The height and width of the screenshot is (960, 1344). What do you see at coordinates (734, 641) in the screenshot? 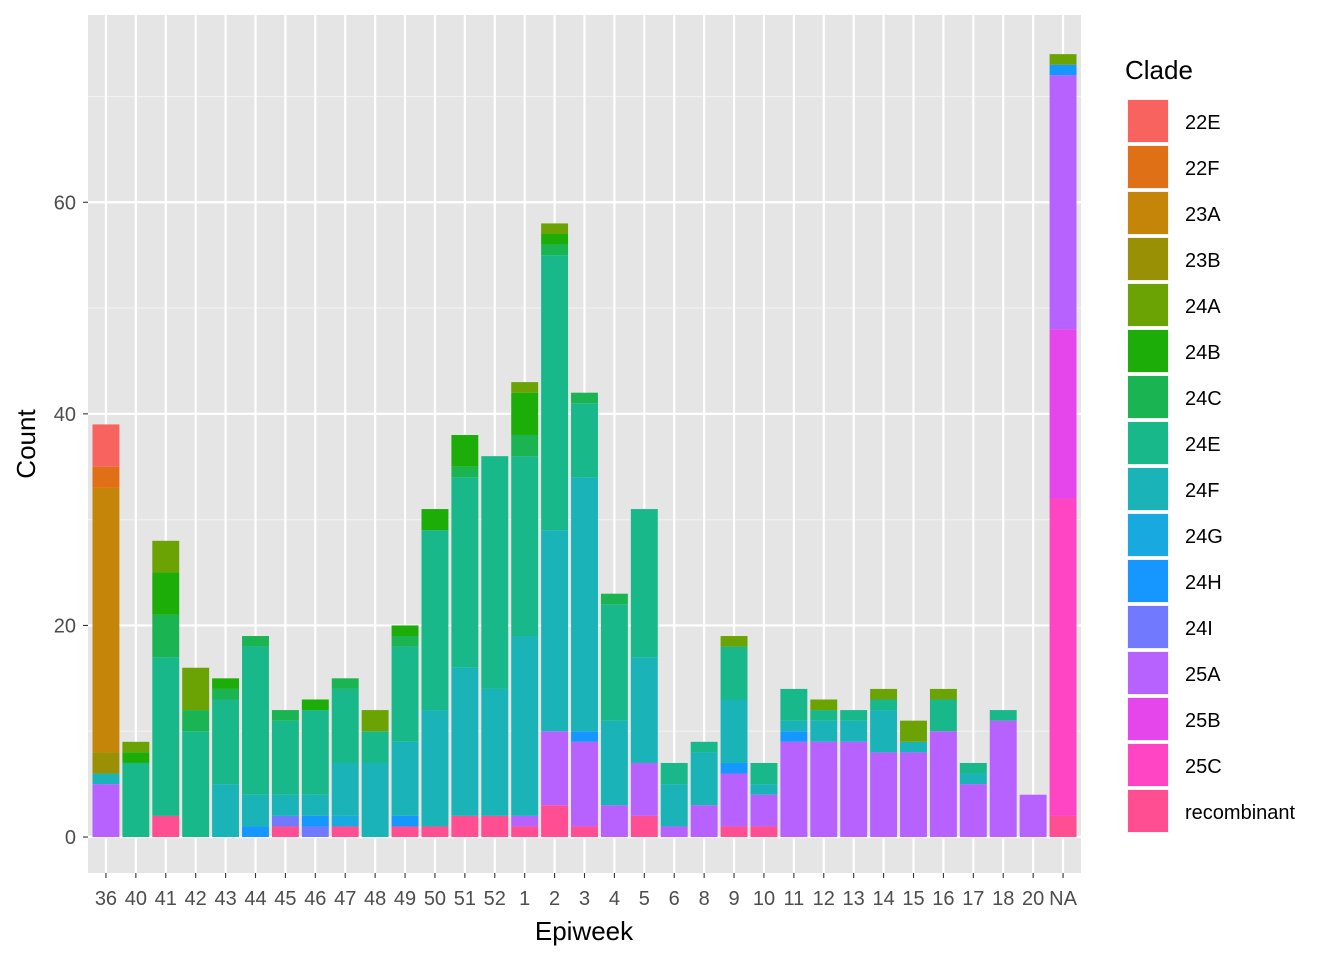
I see `bar-segment-9-24A` at bounding box center [734, 641].